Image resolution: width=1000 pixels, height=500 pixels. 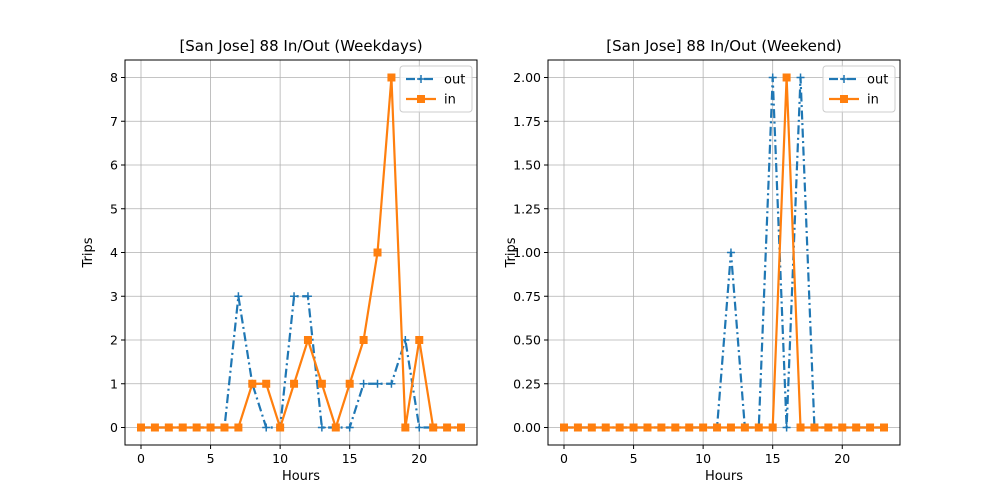 What do you see at coordinates (114, 296) in the screenshot?
I see `y-tick-label: 3` at bounding box center [114, 296].